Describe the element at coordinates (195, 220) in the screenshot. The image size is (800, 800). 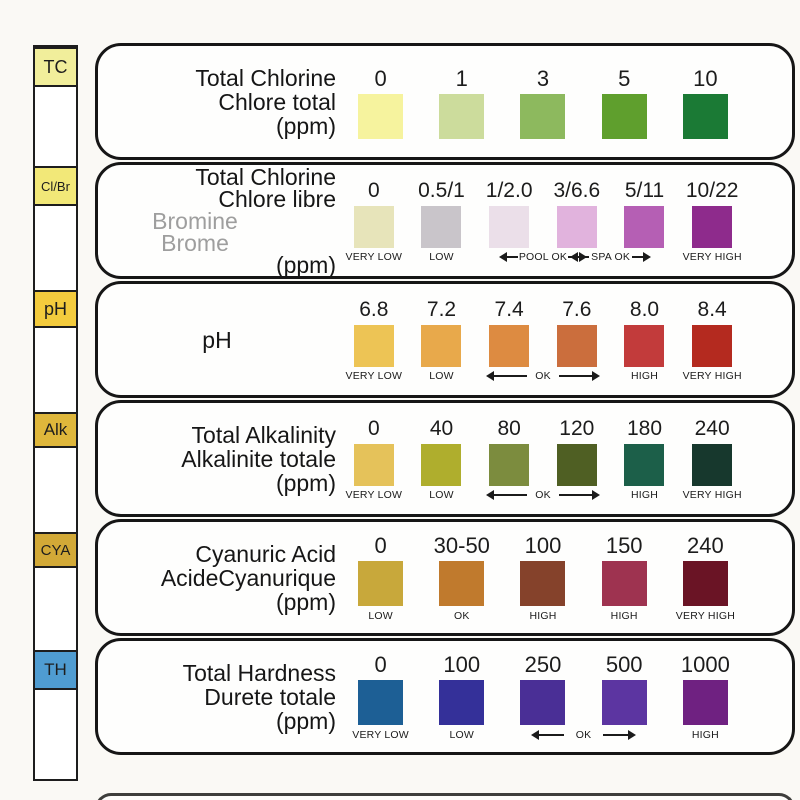
I see `panel-title-line: Bromine` at that location.